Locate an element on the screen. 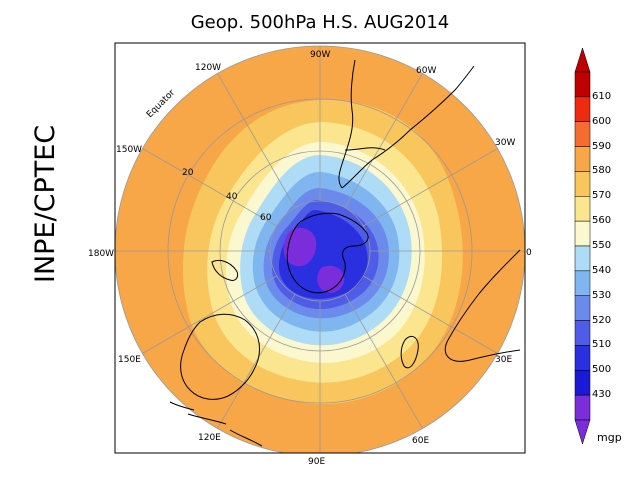 The width and height of the screenshot is (640, 494). lon-label-30w: 30W is located at coordinates (505, 143).